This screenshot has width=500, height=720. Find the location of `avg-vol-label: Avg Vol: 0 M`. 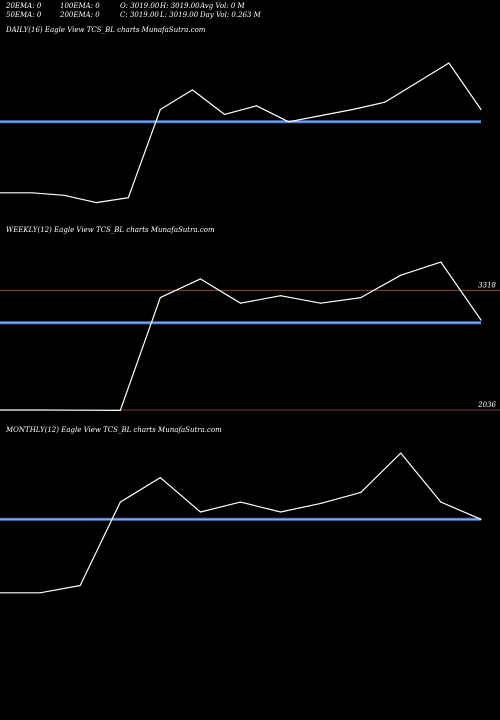

avg-vol-label: Avg Vol: 0 M is located at coordinates (222, 6).